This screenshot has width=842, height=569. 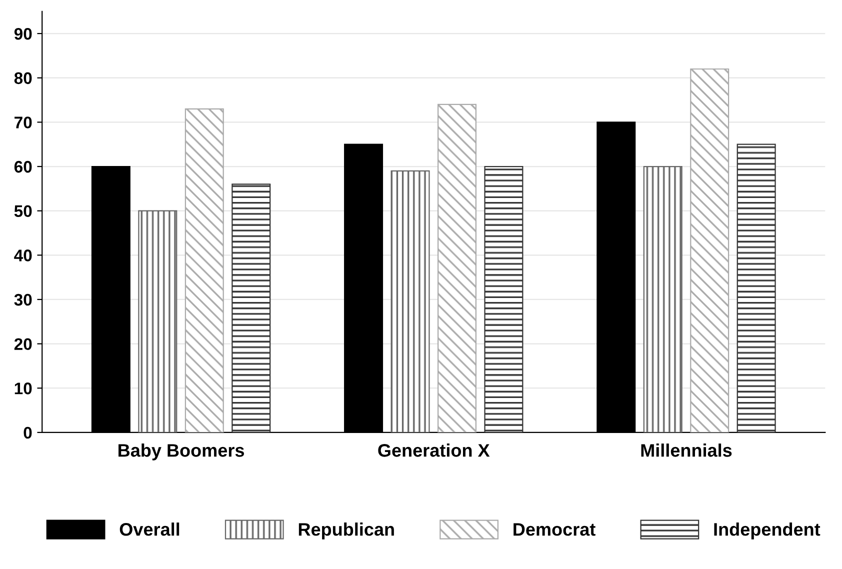 What do you see at coordinates (767, 531) in the screenshot?
I see `legend-label: Independent` at bounding box center [767, 531].